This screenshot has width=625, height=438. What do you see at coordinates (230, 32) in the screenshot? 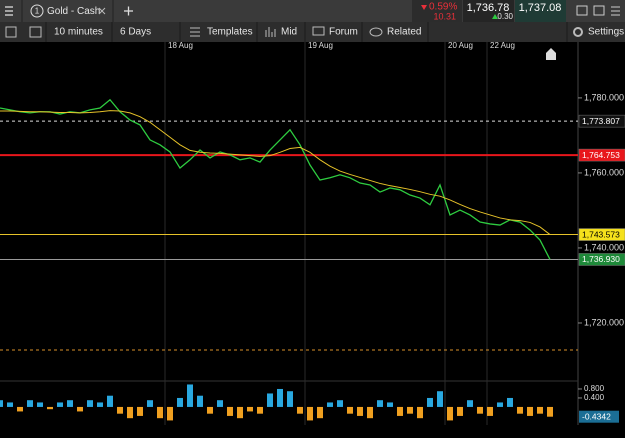
I see `templates-button: Templates` at bounding box center [230, 32].